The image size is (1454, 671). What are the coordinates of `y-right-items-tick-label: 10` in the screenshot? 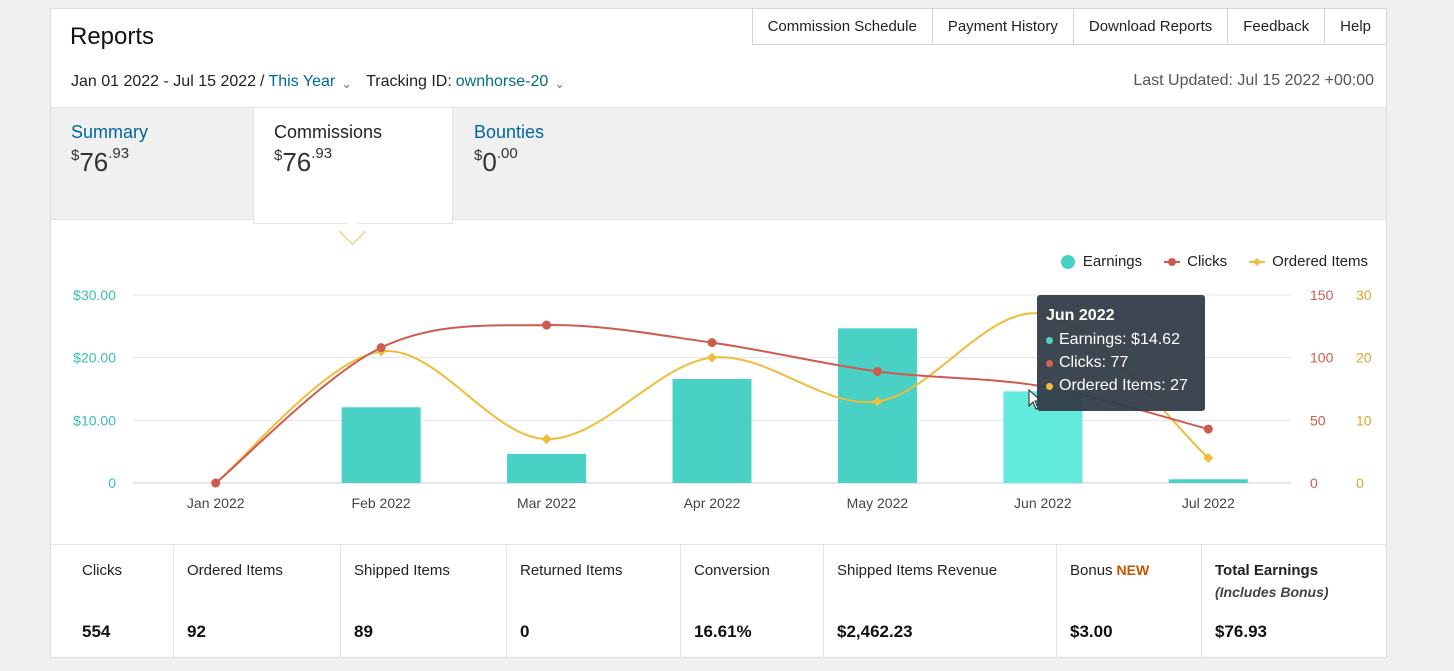 It's located at (1364, 420).